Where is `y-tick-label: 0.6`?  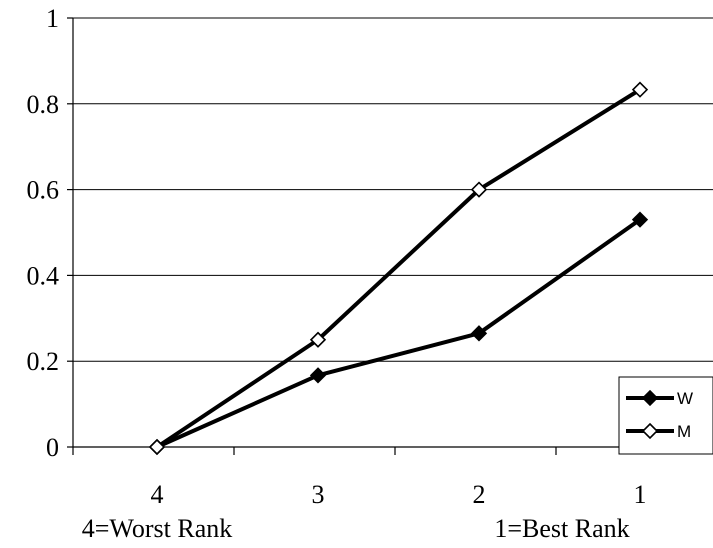
y-tick-label: 0.6 is located at coordinates (43, 190).